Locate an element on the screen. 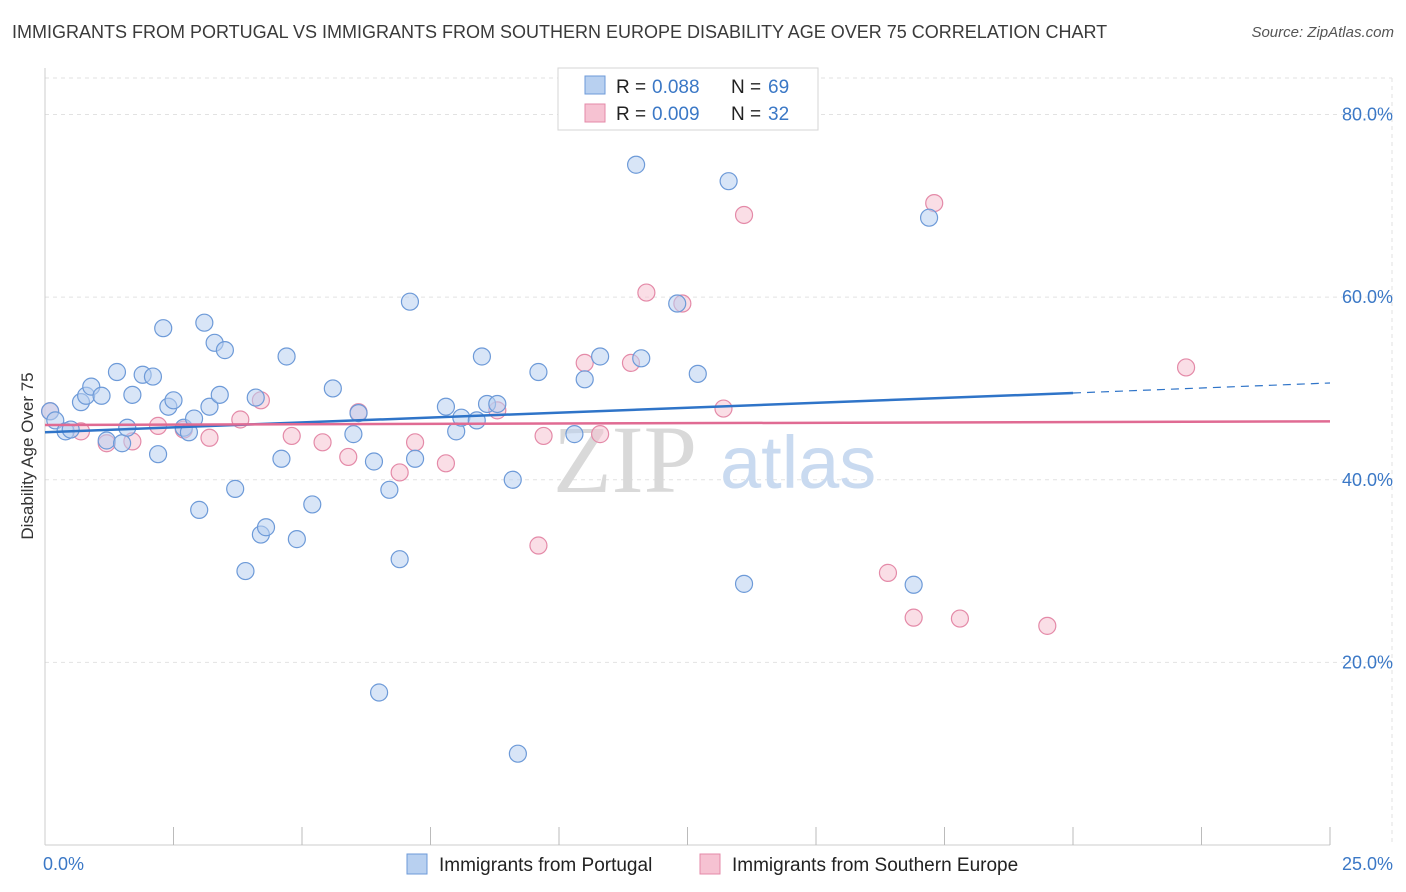  x-tick-labels: 0.0% 25.0% is located at coordinates (718, 864).